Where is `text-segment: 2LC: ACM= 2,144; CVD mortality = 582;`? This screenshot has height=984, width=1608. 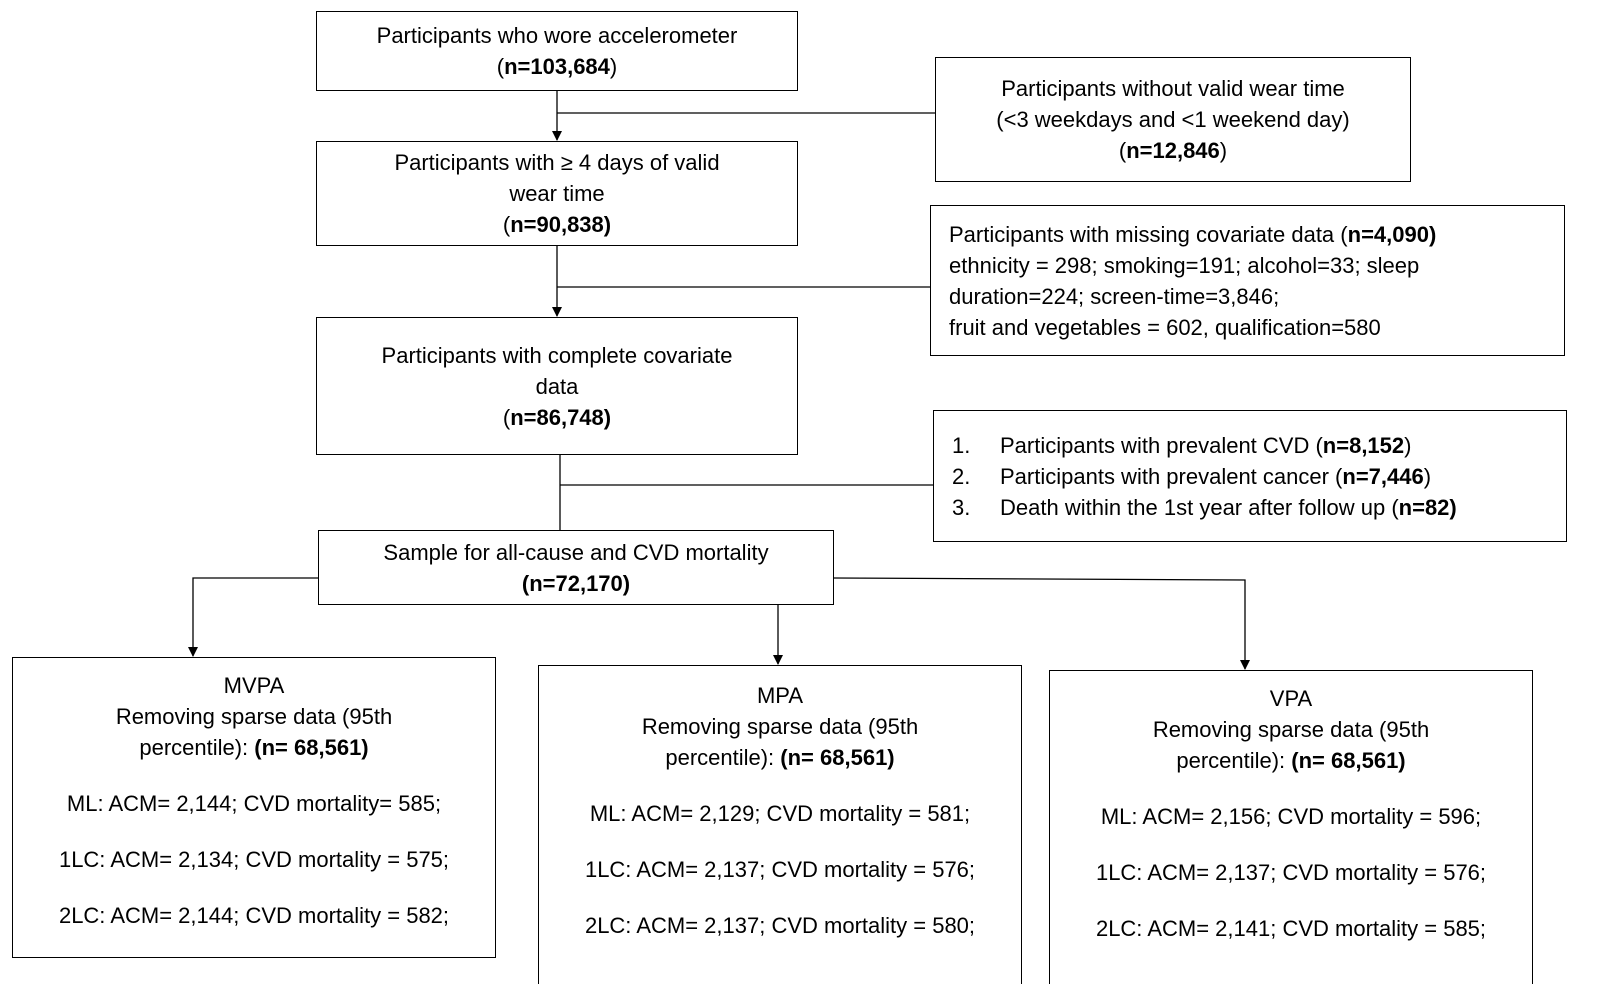
text-segment: 2LC: ACM= 2,144; CVD mortality = 582; is located at coordinates (254, 915).